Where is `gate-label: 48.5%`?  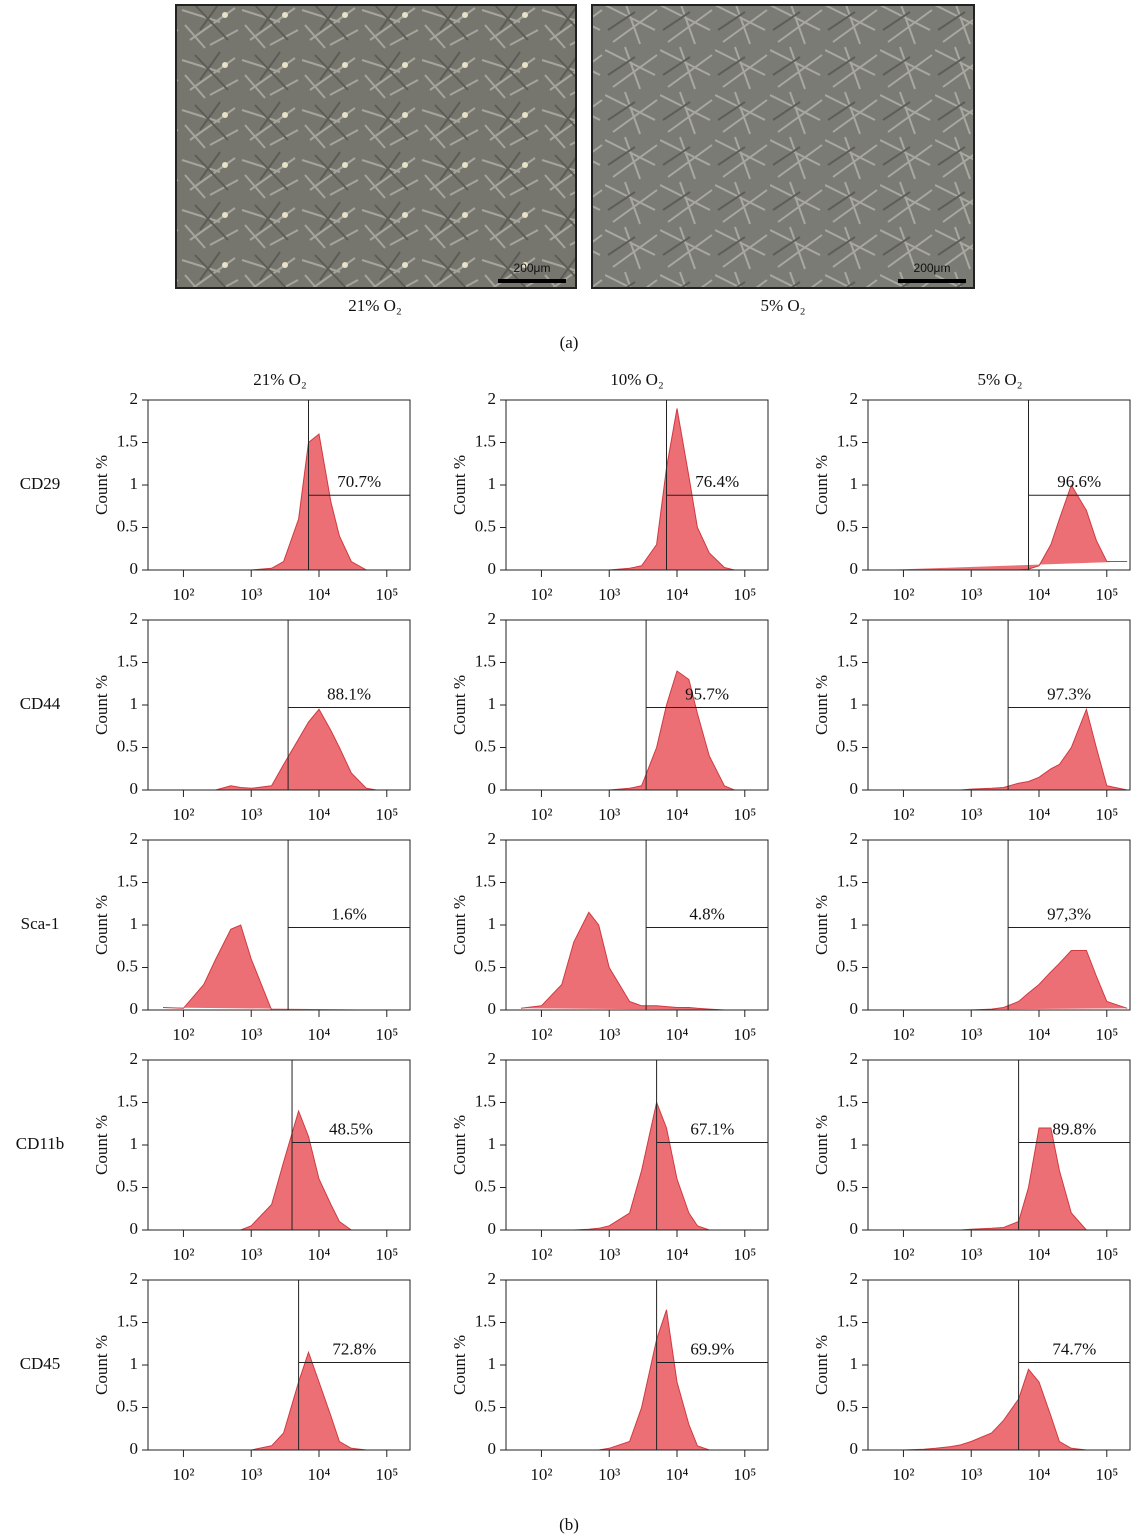
gate-label: 48.5% is located at coordinates (351, 1128).